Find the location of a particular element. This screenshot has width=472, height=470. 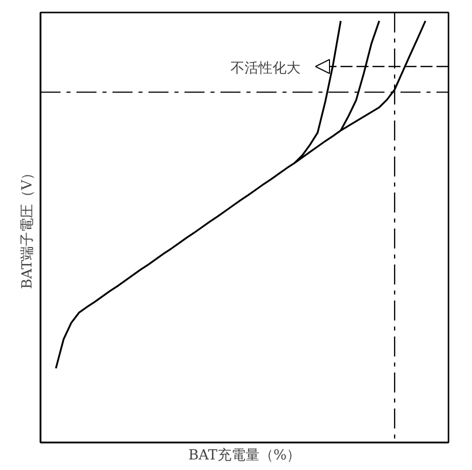

x-axis-title: BAT充電量（%） is located at coordinates (244, 456).